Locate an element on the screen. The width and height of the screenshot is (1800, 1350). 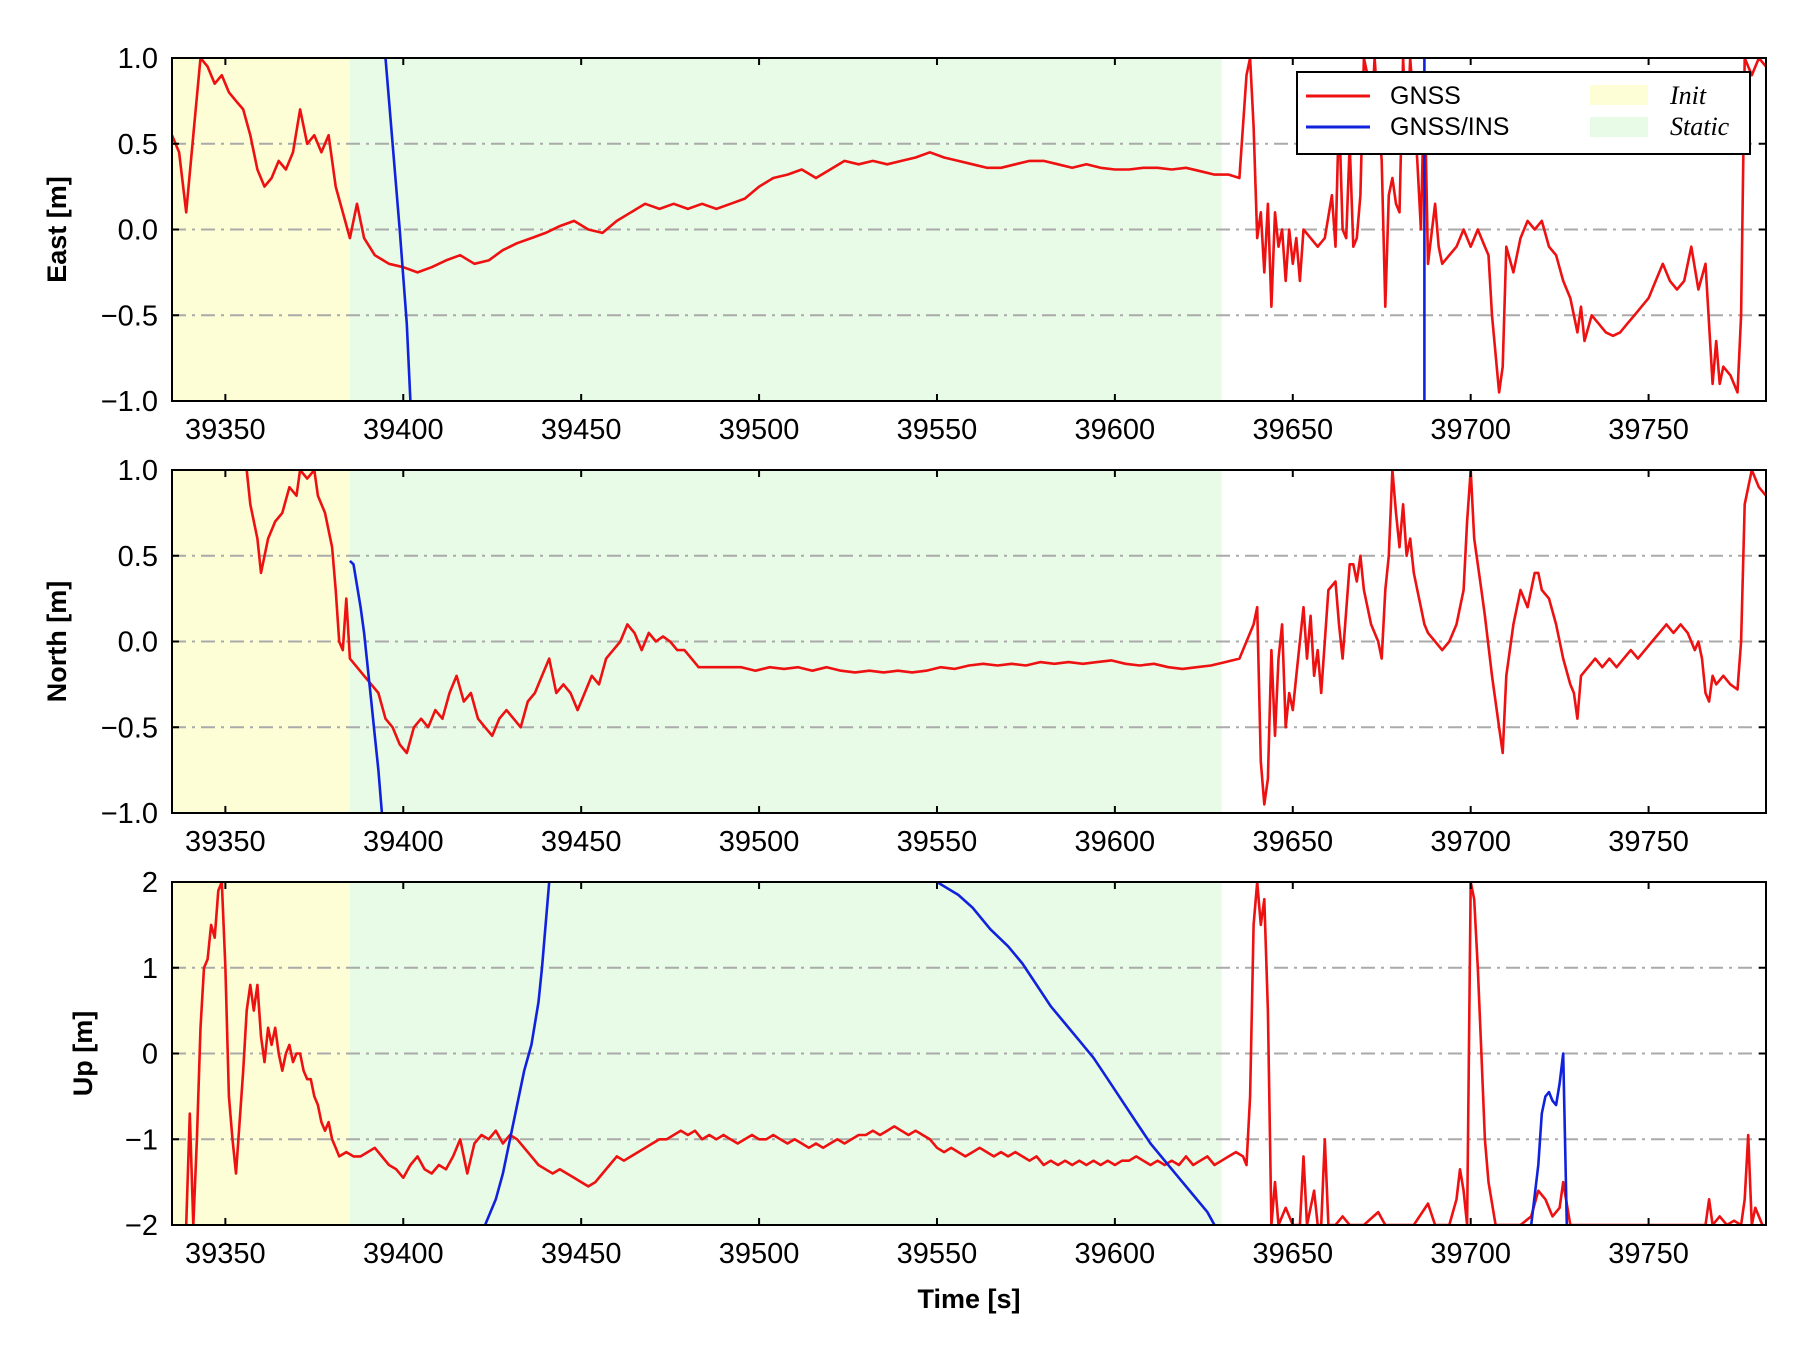
legend-label-init: Init is located at coordinates (1688, 95).